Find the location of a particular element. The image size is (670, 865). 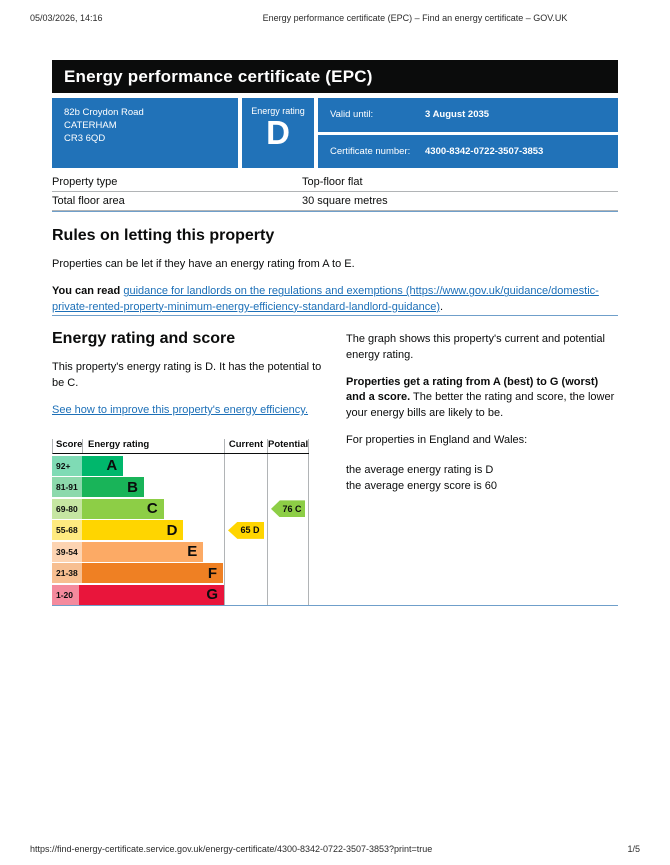

band-score-range: 69-80 is located at coordinates (67, 508).